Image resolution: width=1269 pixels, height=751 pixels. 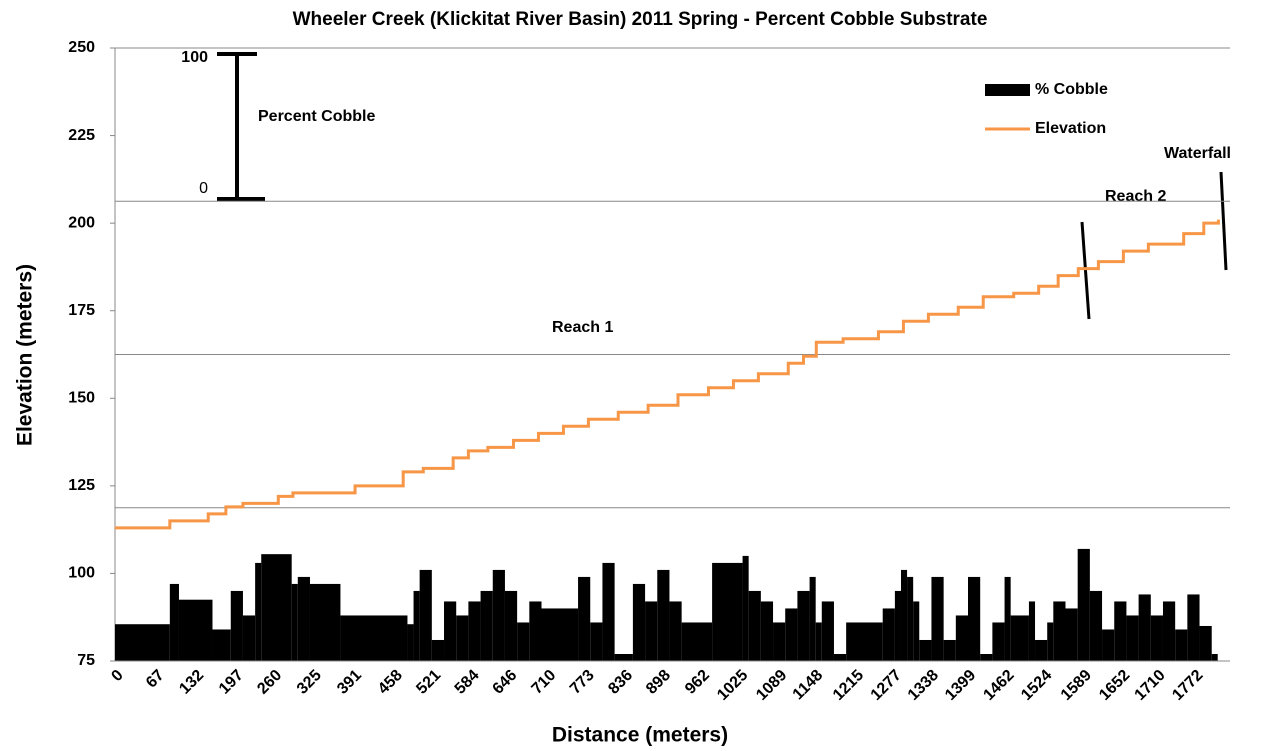 I want to click on y-tick-label: 250, so click(x=81, y=47).